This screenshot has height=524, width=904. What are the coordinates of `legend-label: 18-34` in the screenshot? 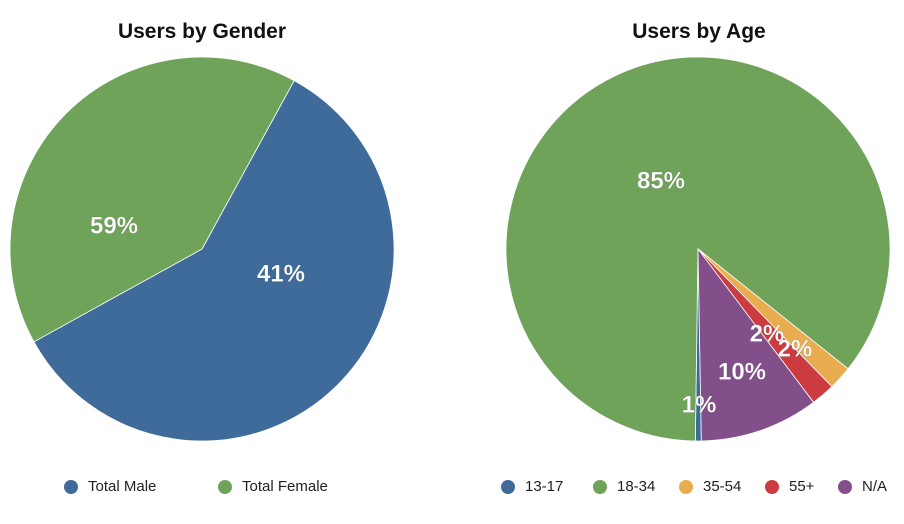 It's located at (636, 486).